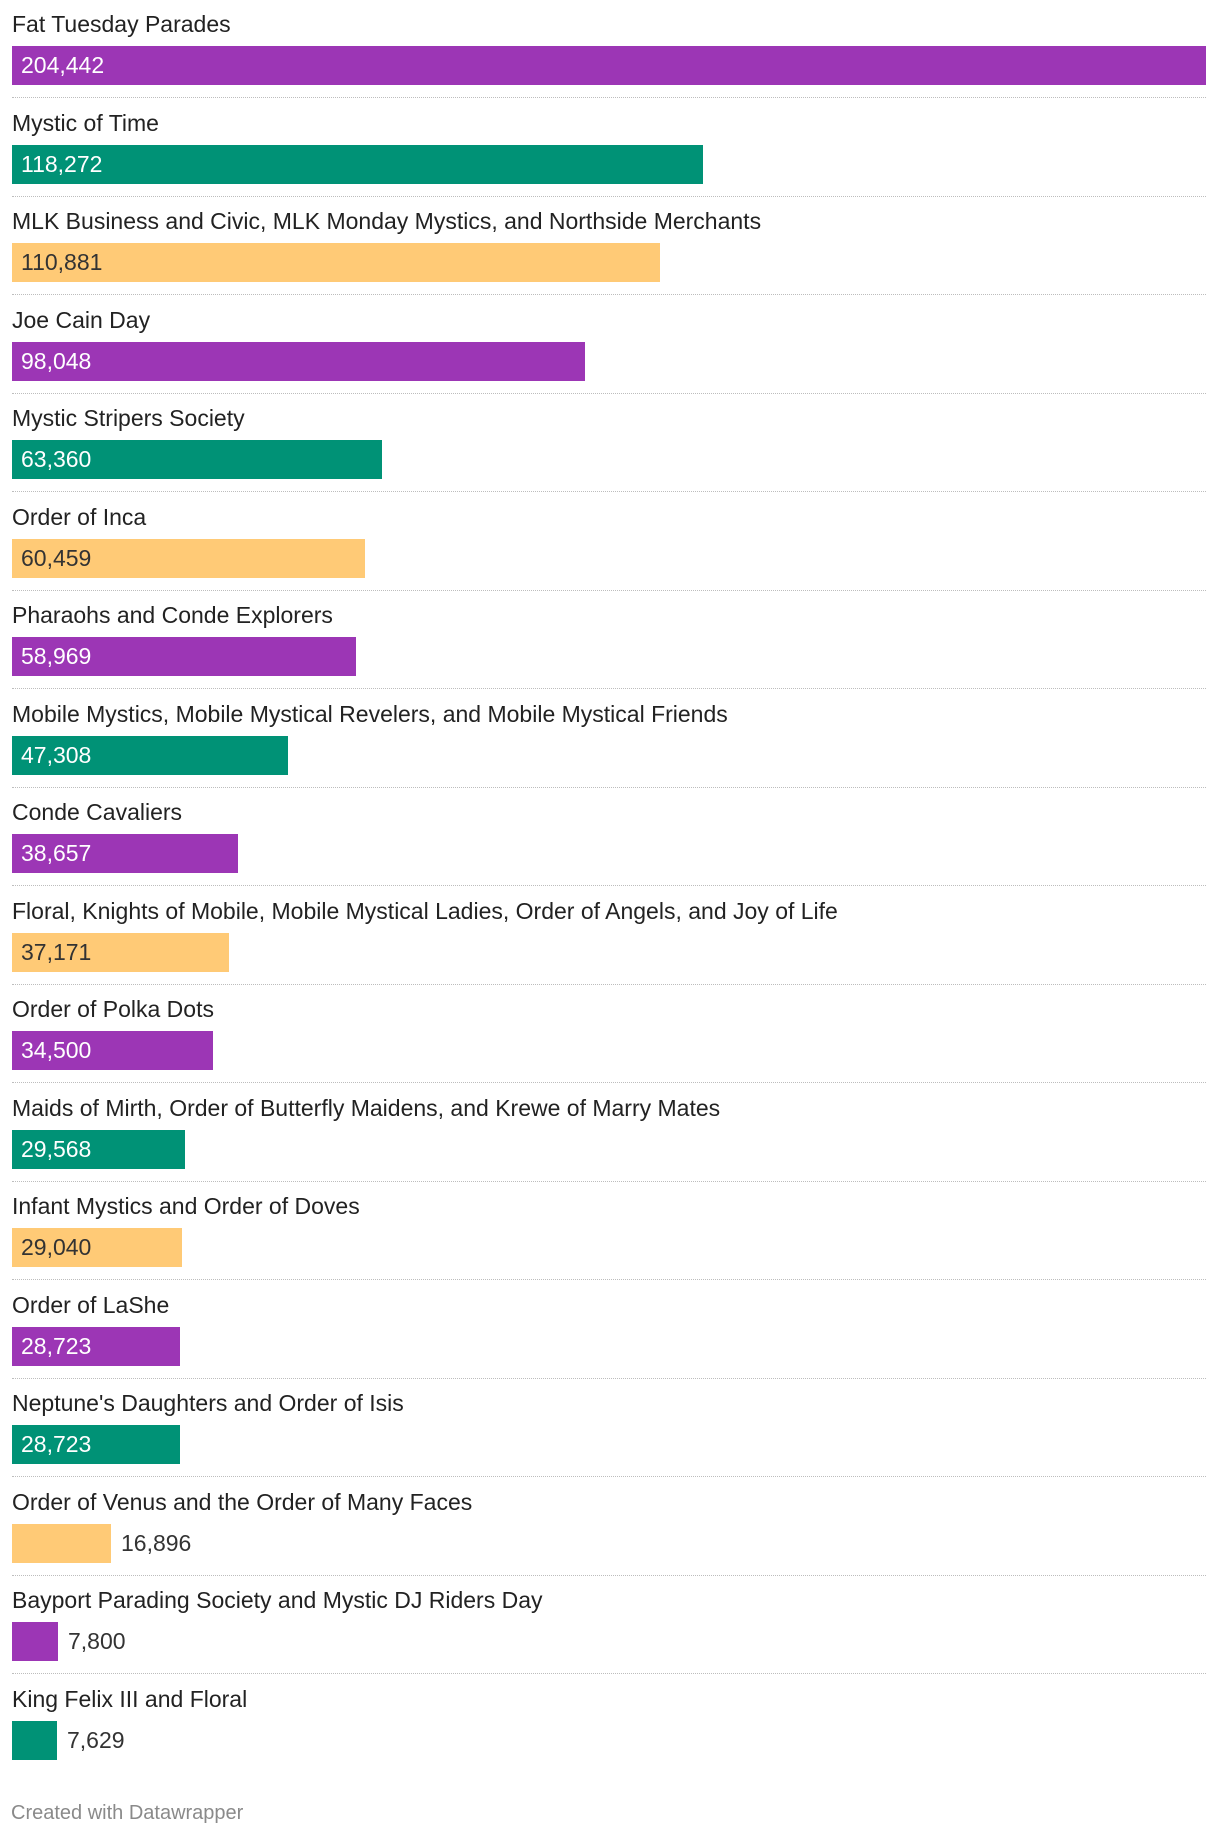  What do you see at coordinates (121, 24) in the screenshot?
I see `category-label: Fat Tuesday Parades` at bounding box center [121, 24].